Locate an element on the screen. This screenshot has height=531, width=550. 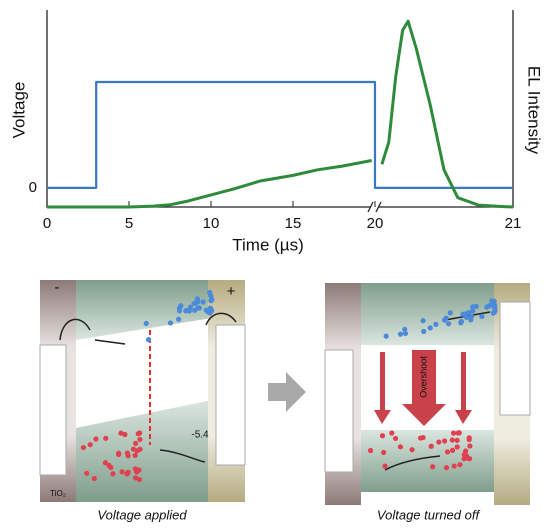
carriers is located at coordinates (147, 386).